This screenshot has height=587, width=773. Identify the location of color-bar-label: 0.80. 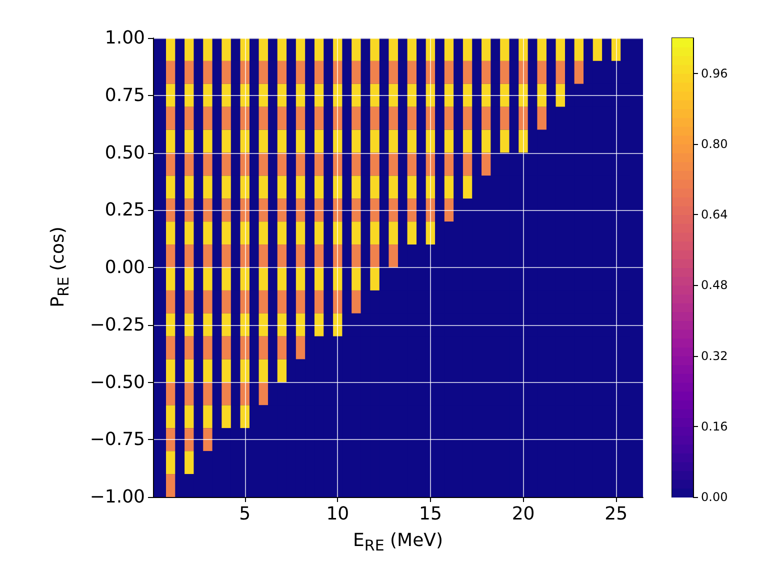
(714, 143).